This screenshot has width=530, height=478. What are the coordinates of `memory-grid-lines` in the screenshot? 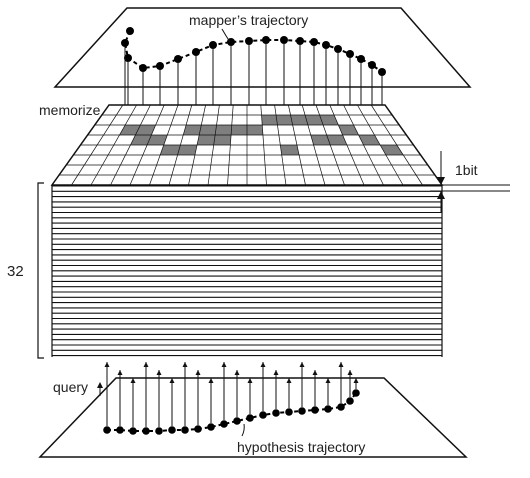 It's located at (247, 145).